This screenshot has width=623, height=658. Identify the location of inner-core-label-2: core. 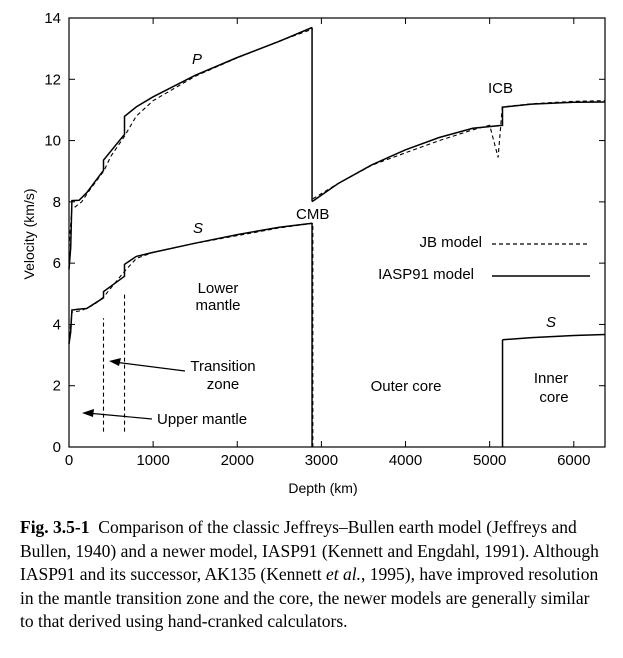
(553, 397).